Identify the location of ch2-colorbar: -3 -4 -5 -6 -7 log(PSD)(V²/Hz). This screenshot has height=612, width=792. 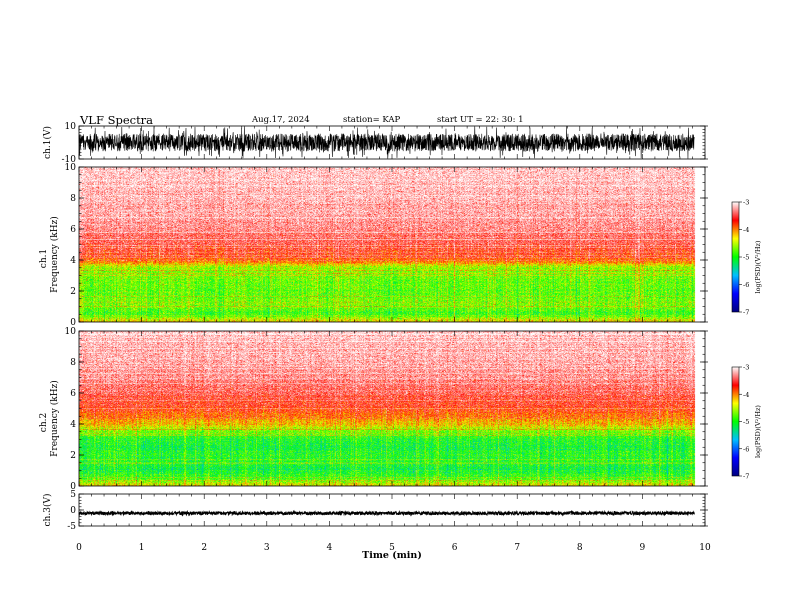
(746, 422).